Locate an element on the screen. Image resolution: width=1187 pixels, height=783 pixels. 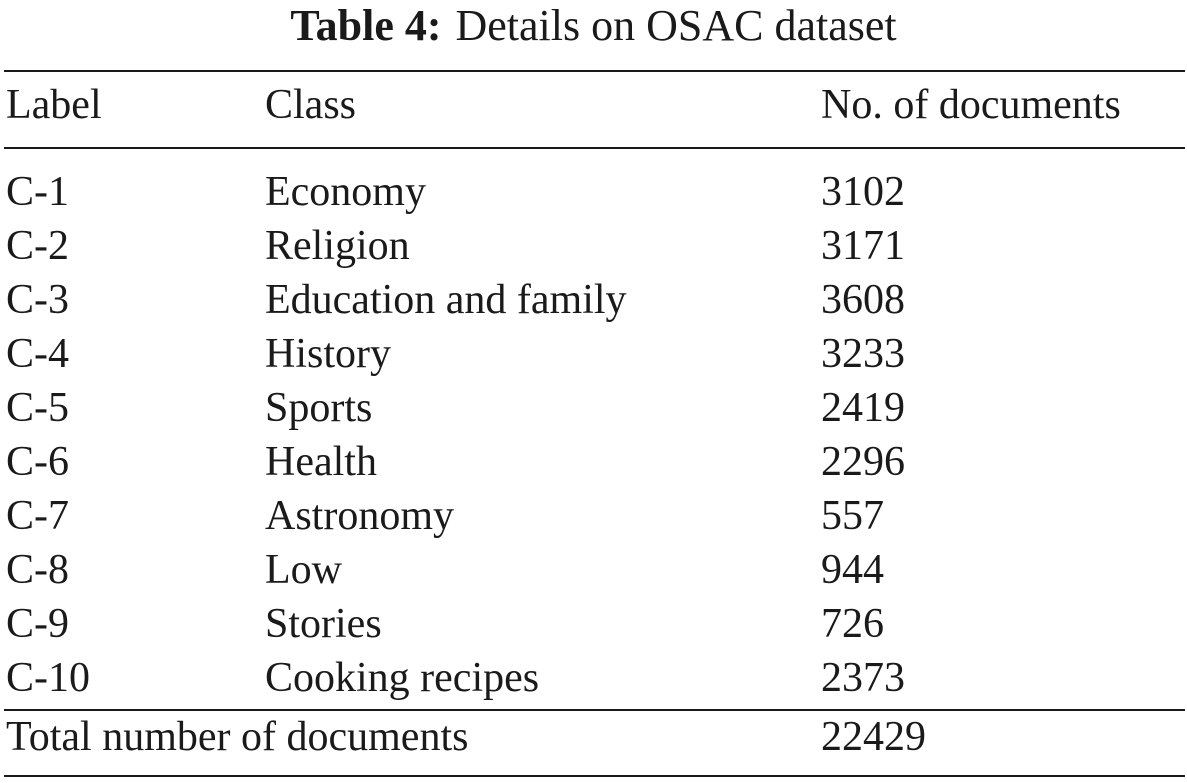
table-caption: Table 4: Details on OSAC dataset is located at coordinates (593, 26).